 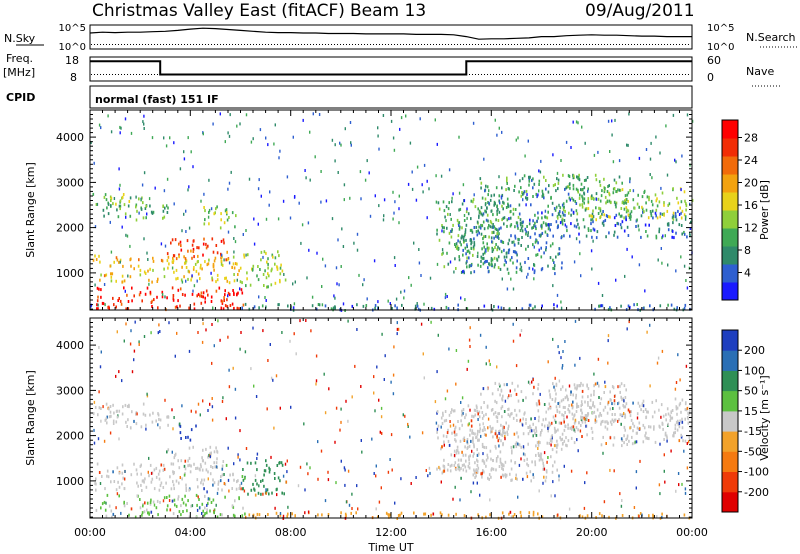 I want to click on colorbar-tick-label: -15, so click(x=753, y=431).